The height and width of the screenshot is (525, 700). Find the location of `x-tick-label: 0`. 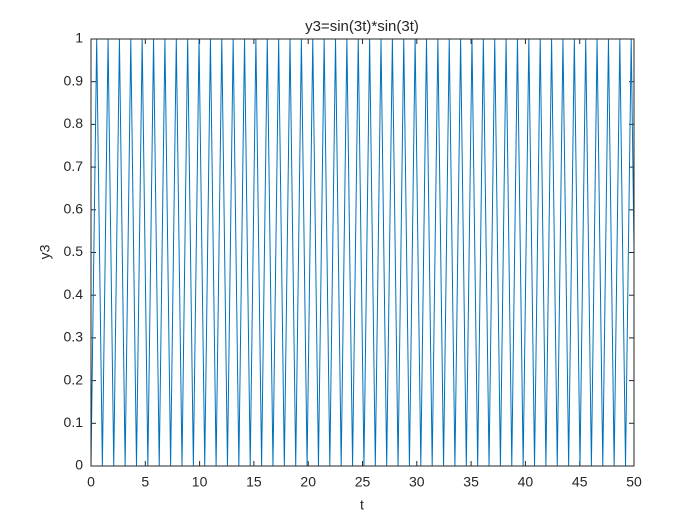

x-tick-label: 0 is located at coordinates (91, 482).